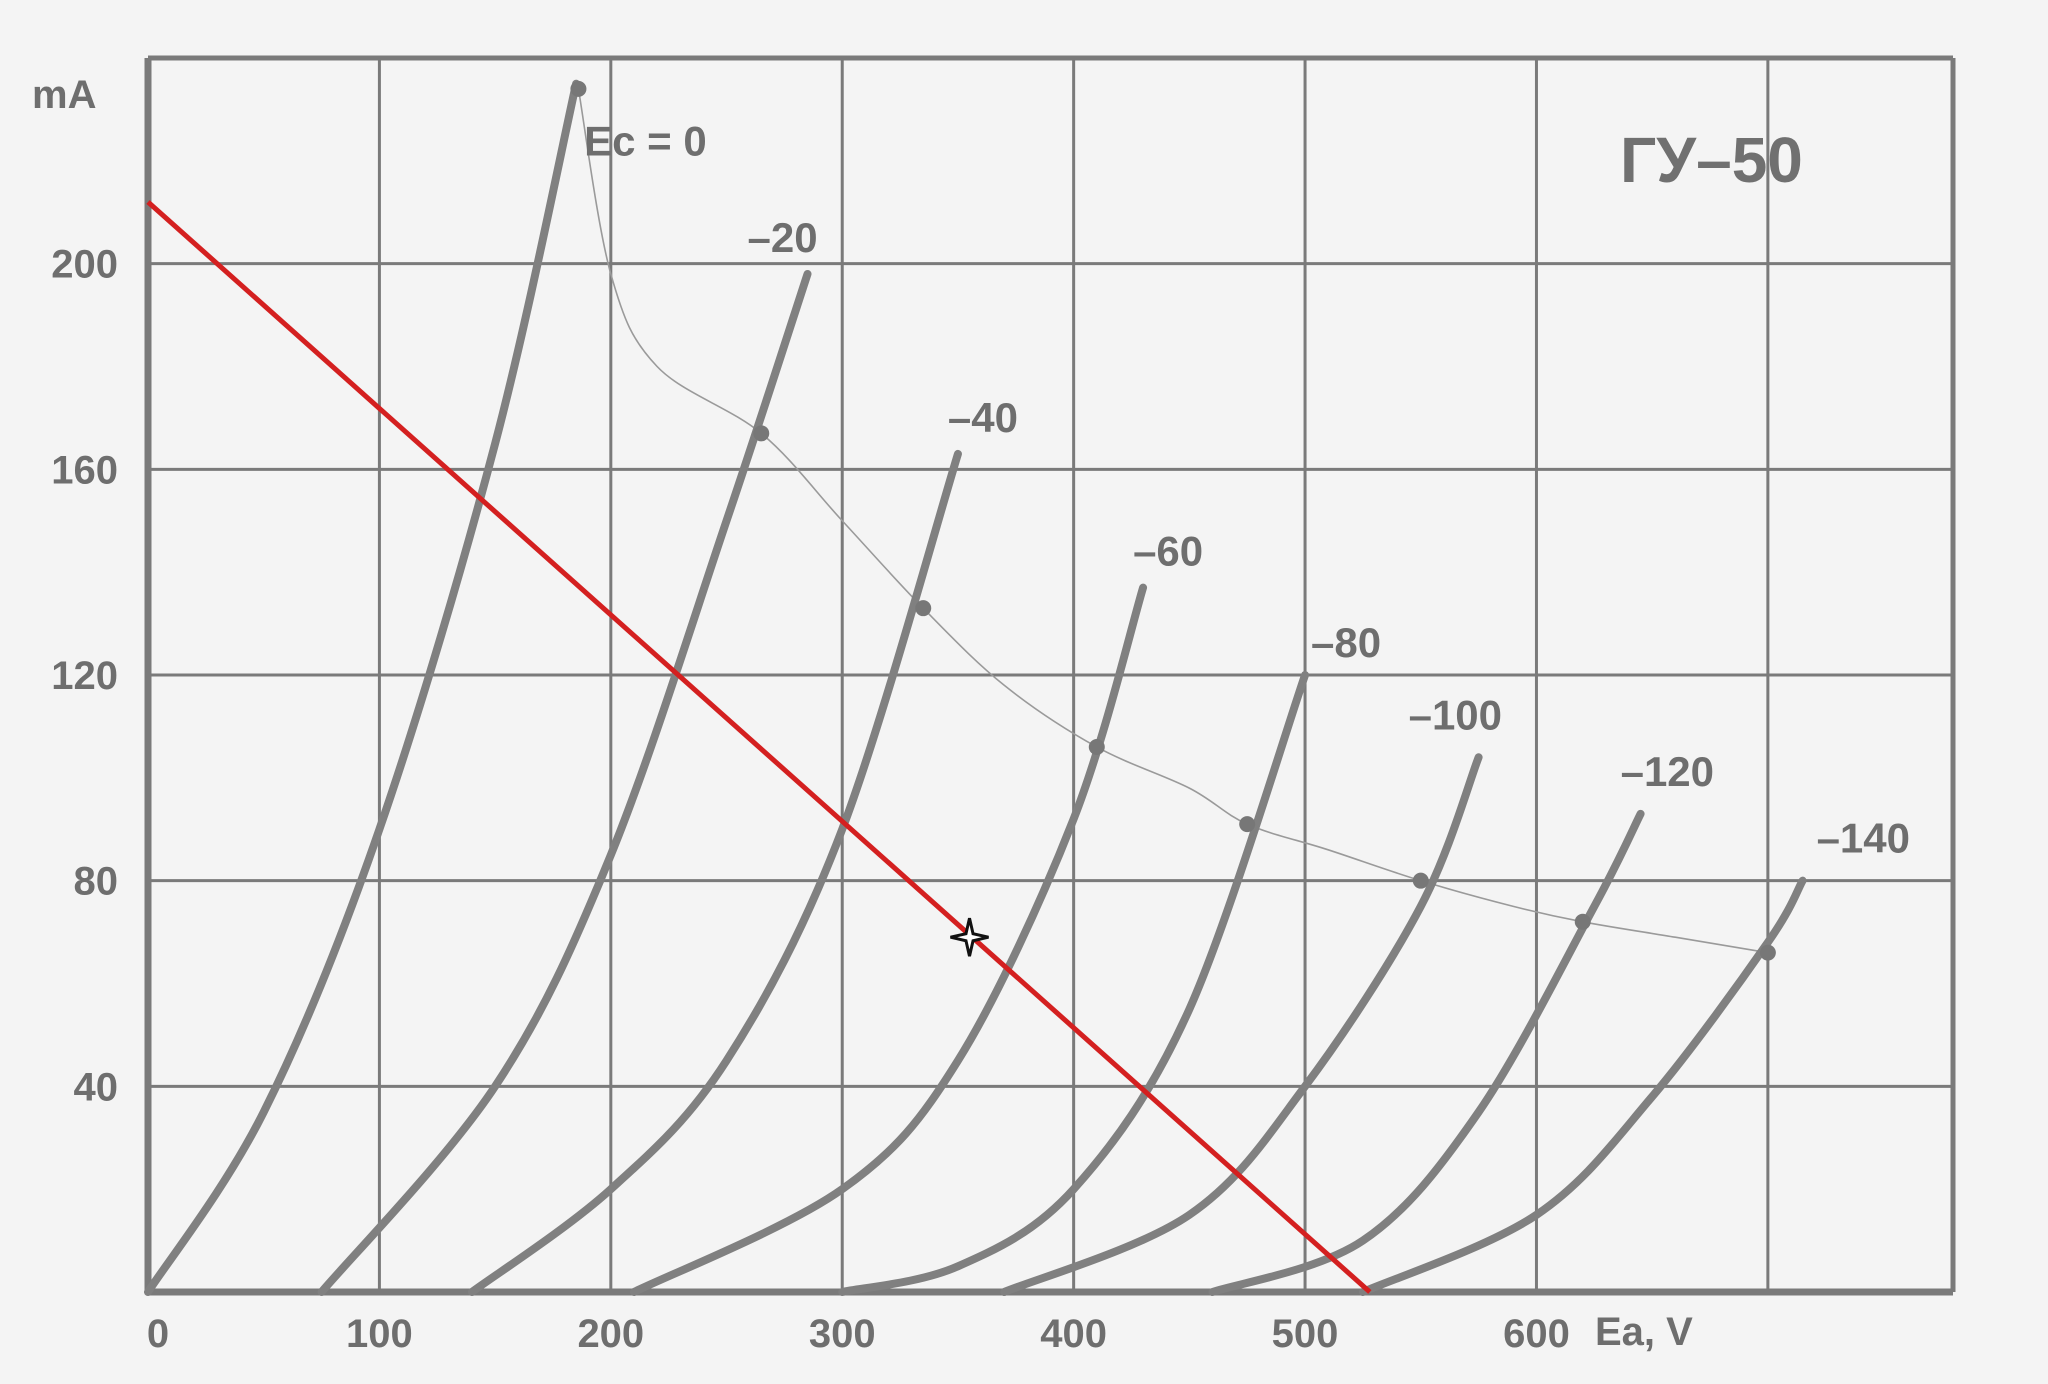 The width and height of the screenshot is (2048, 1384). I want to click on chart-title: ГУ–50, so click(1711, 160).